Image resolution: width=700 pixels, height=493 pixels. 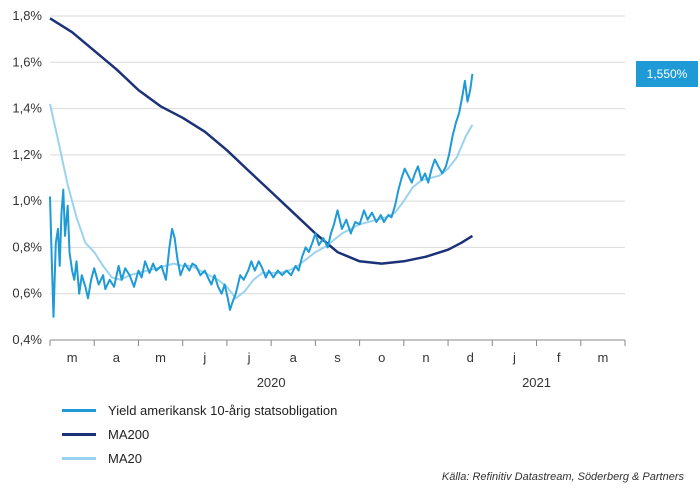 I want to click on legend-item-yield: Yield amerikansk 10-årig statsobligation, so click(x=199, y=410).